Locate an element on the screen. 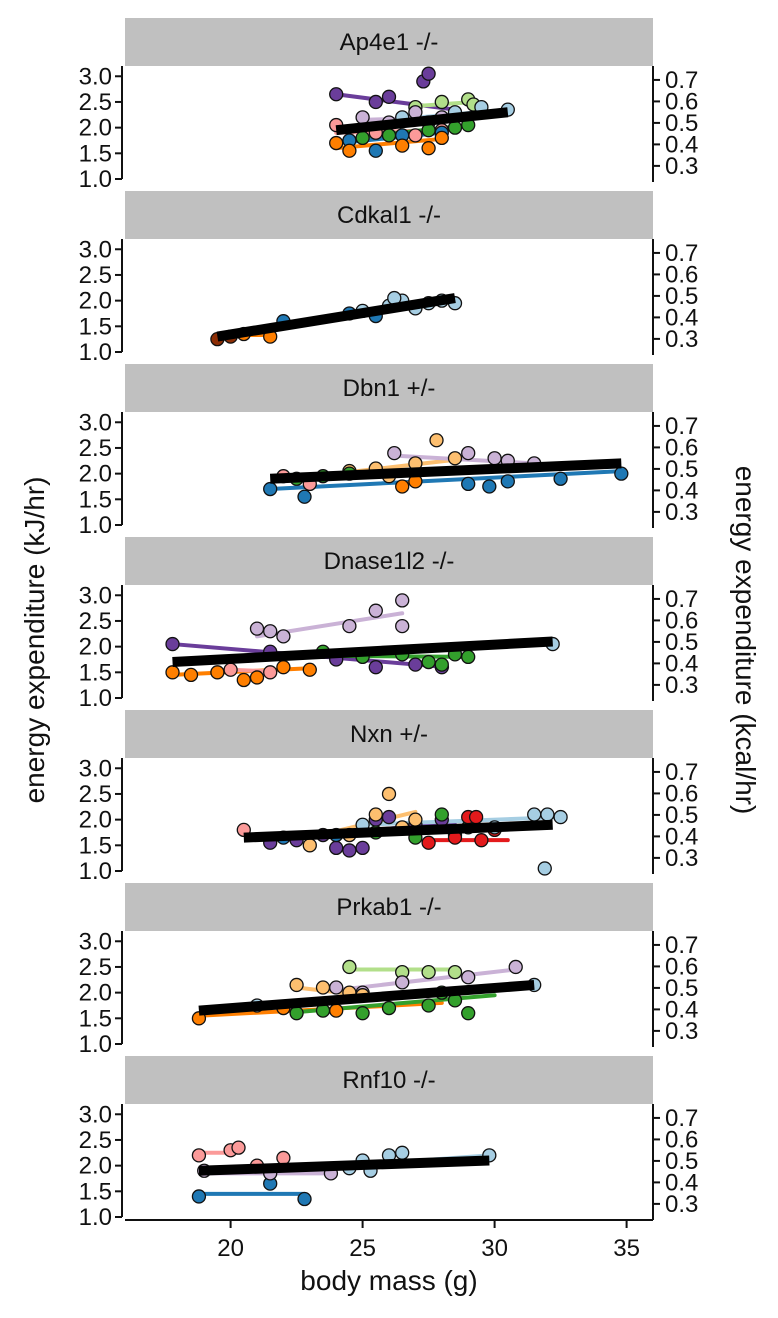 This screenshot has height=1318, width=778. panel-title: Dbn1 +/- is located at coordinates (389, 388).